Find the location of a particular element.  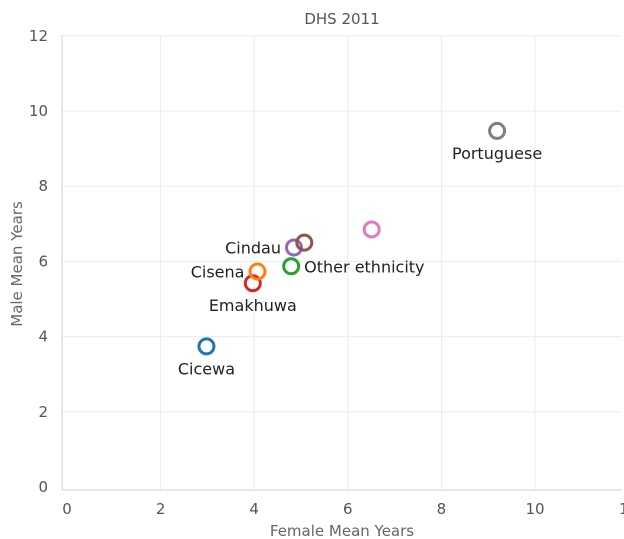

point-label: Emakhuwa is located at coordinates (253, 305).